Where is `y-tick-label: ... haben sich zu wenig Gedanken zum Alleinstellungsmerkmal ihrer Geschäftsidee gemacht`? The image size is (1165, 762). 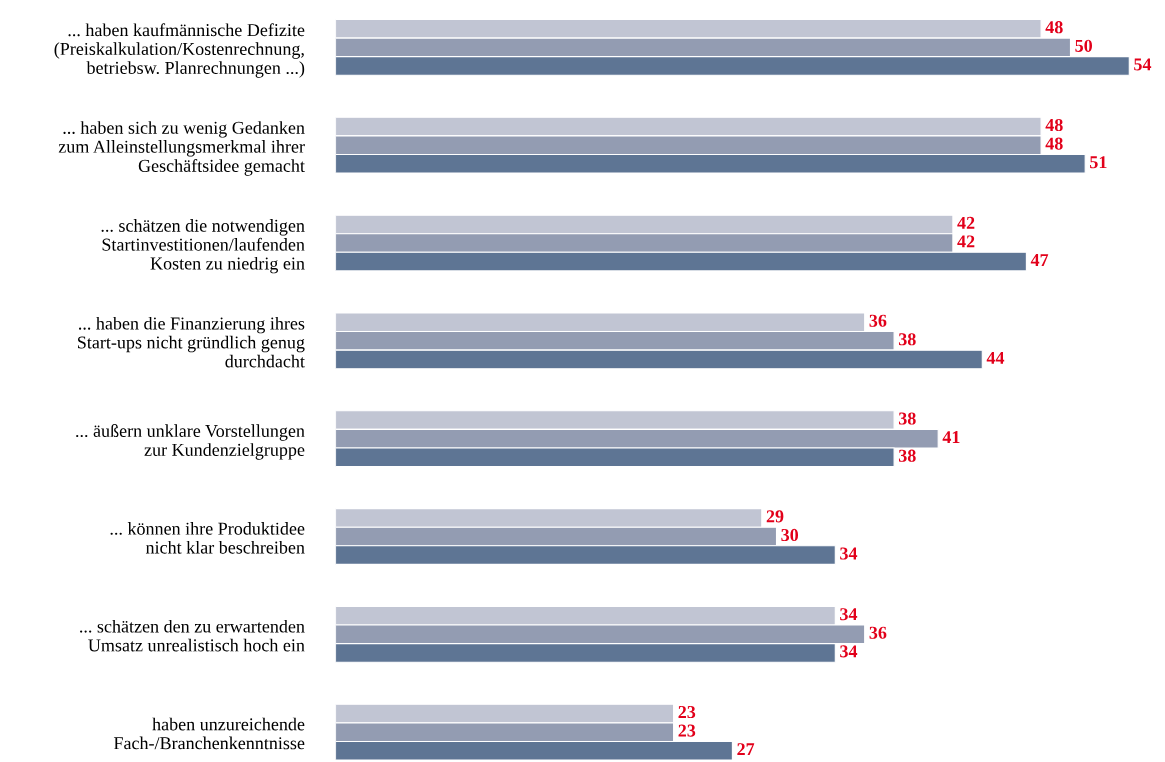 y-tick-label: ... haben sich zu wenig Gedanken zum Alleinstellungsmerkmal ihrer Geschäftsidee gemacht is located at coordinates (181, 148).